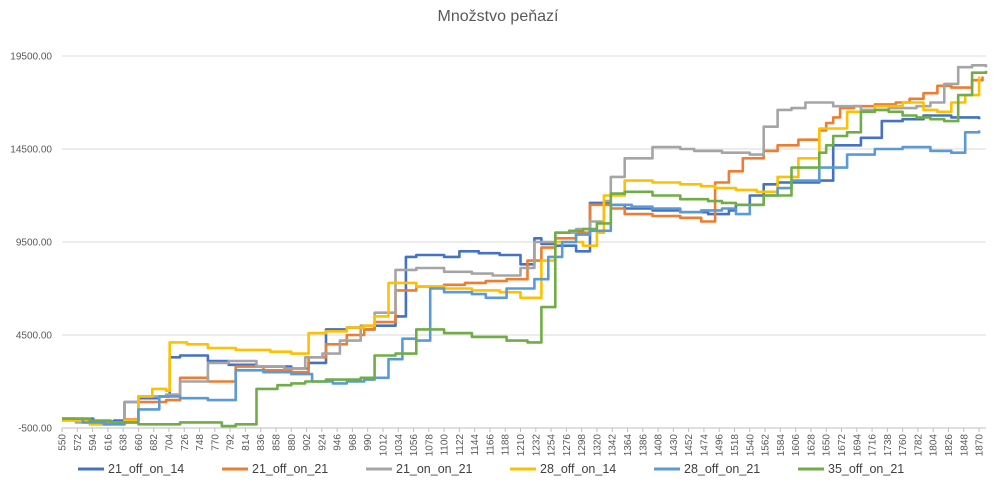  What do you see at coordinates (521, 445) in the screenshot?
I see `x-tick-label: 1210` at bounding box center [521, 445].